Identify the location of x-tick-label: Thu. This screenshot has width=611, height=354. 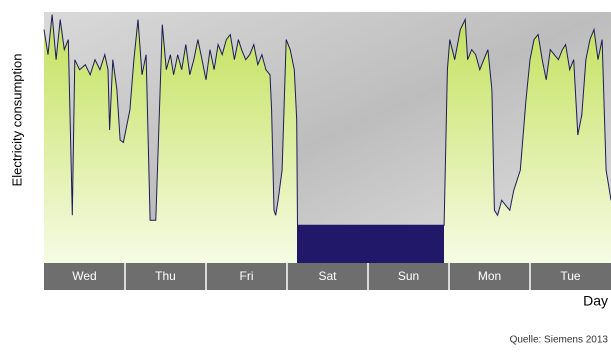
(165, 276).